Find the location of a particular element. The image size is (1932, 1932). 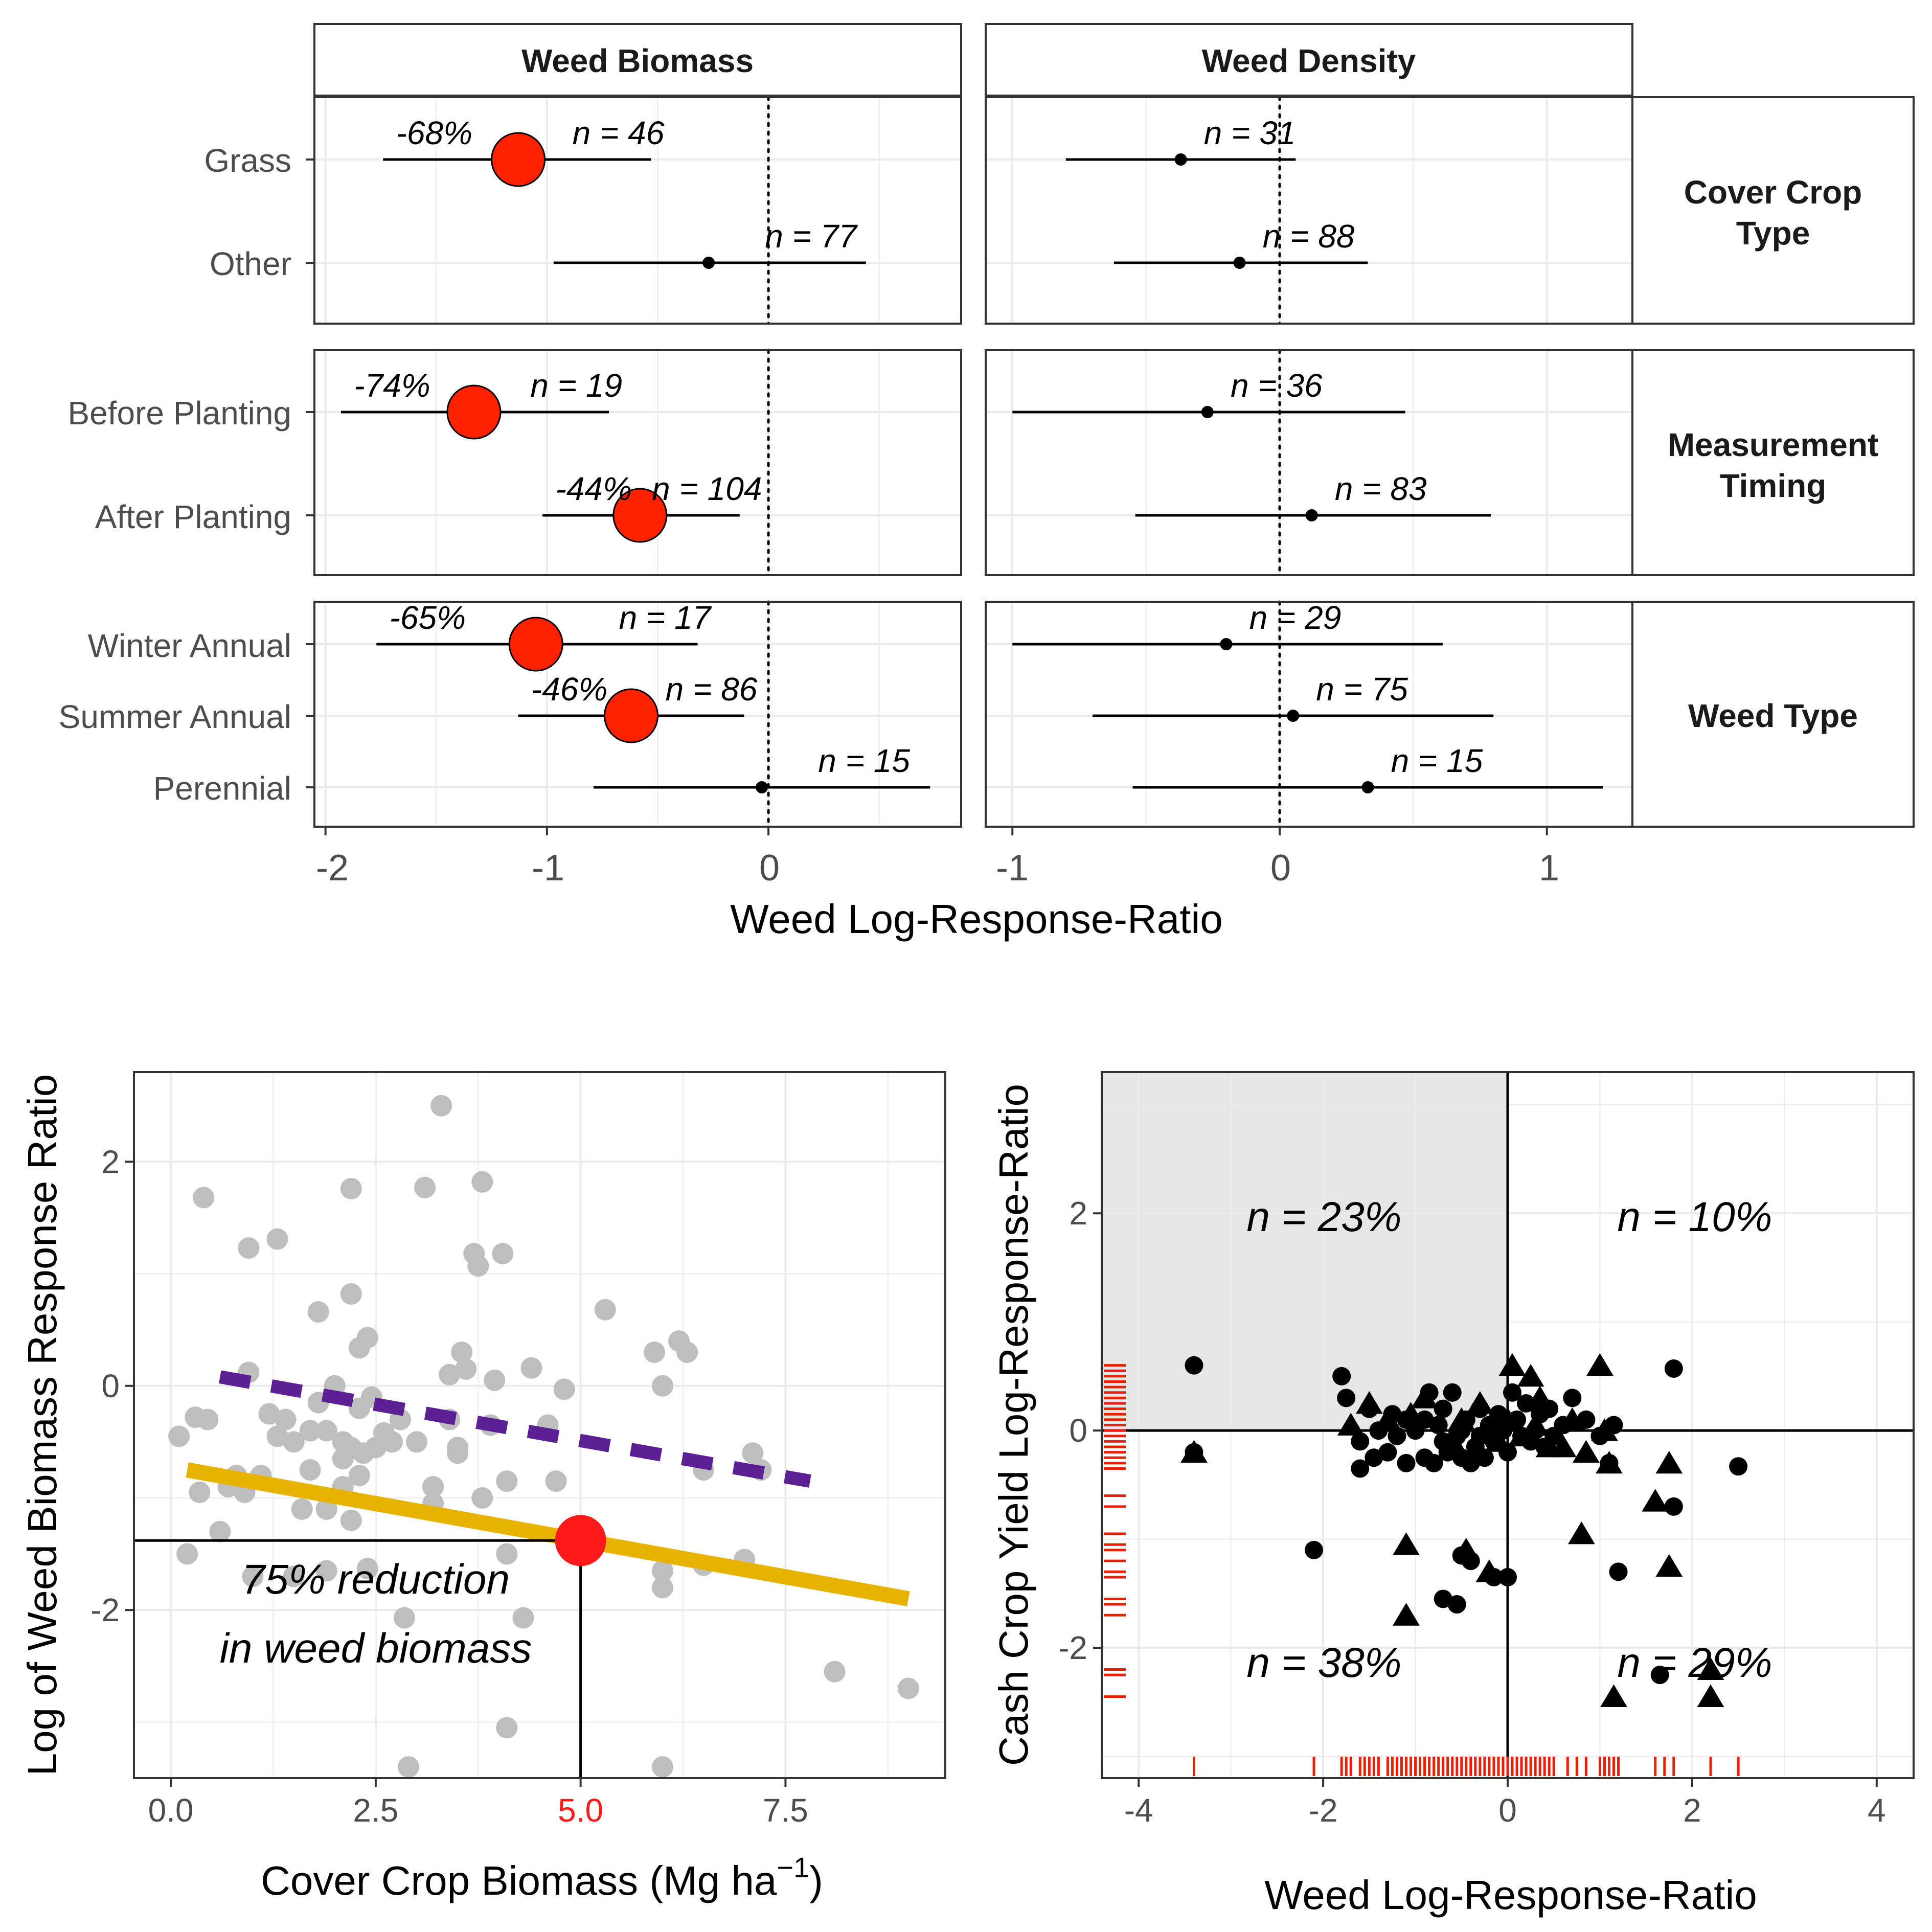

n-label: n = 75 is located at coordinates (1362, 689).